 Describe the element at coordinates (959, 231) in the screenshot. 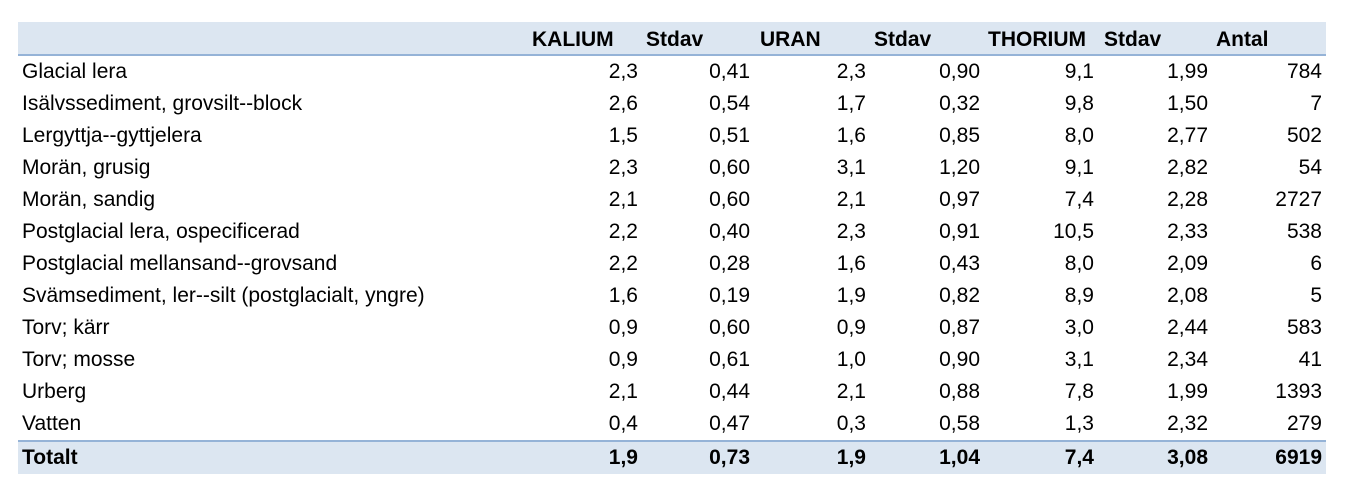

I see `cell-stdav-uran: 0,91` at that location.